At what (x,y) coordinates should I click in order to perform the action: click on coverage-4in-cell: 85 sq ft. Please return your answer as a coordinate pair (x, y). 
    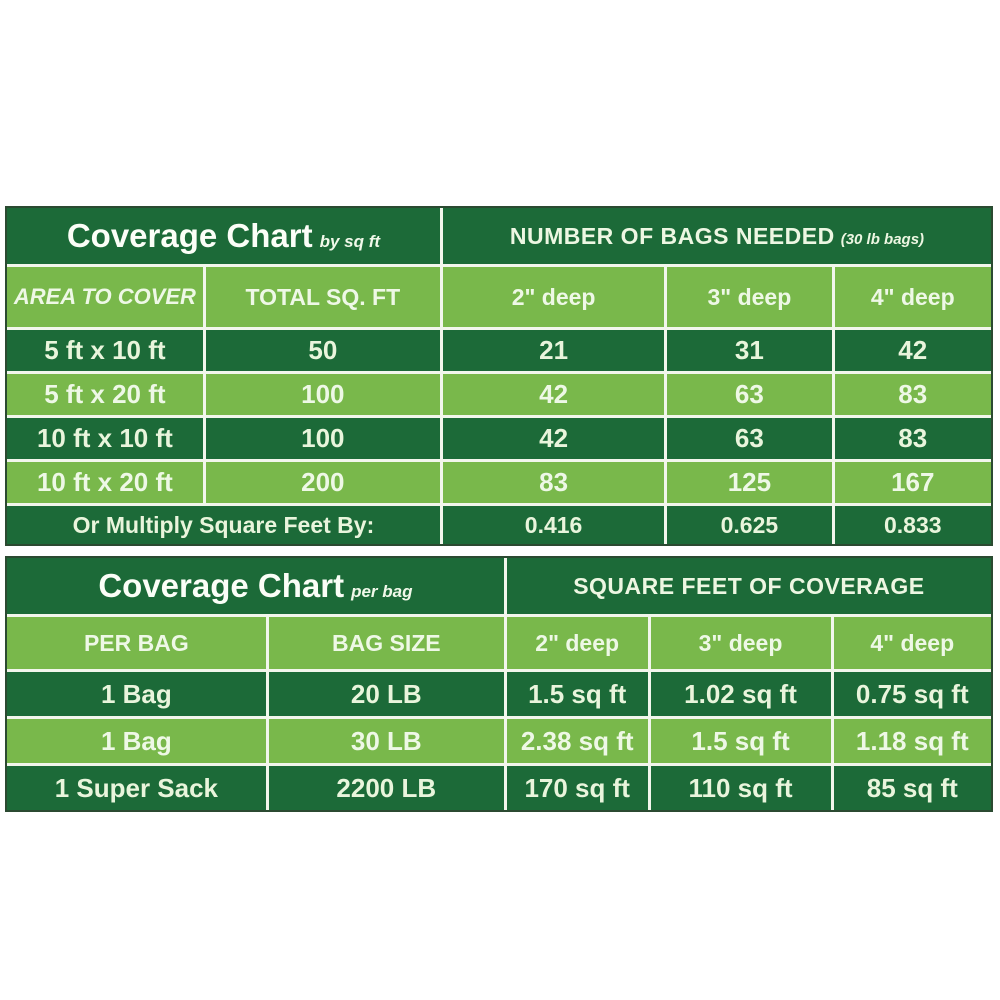
    Looking at the image, I should click on (912, 788).